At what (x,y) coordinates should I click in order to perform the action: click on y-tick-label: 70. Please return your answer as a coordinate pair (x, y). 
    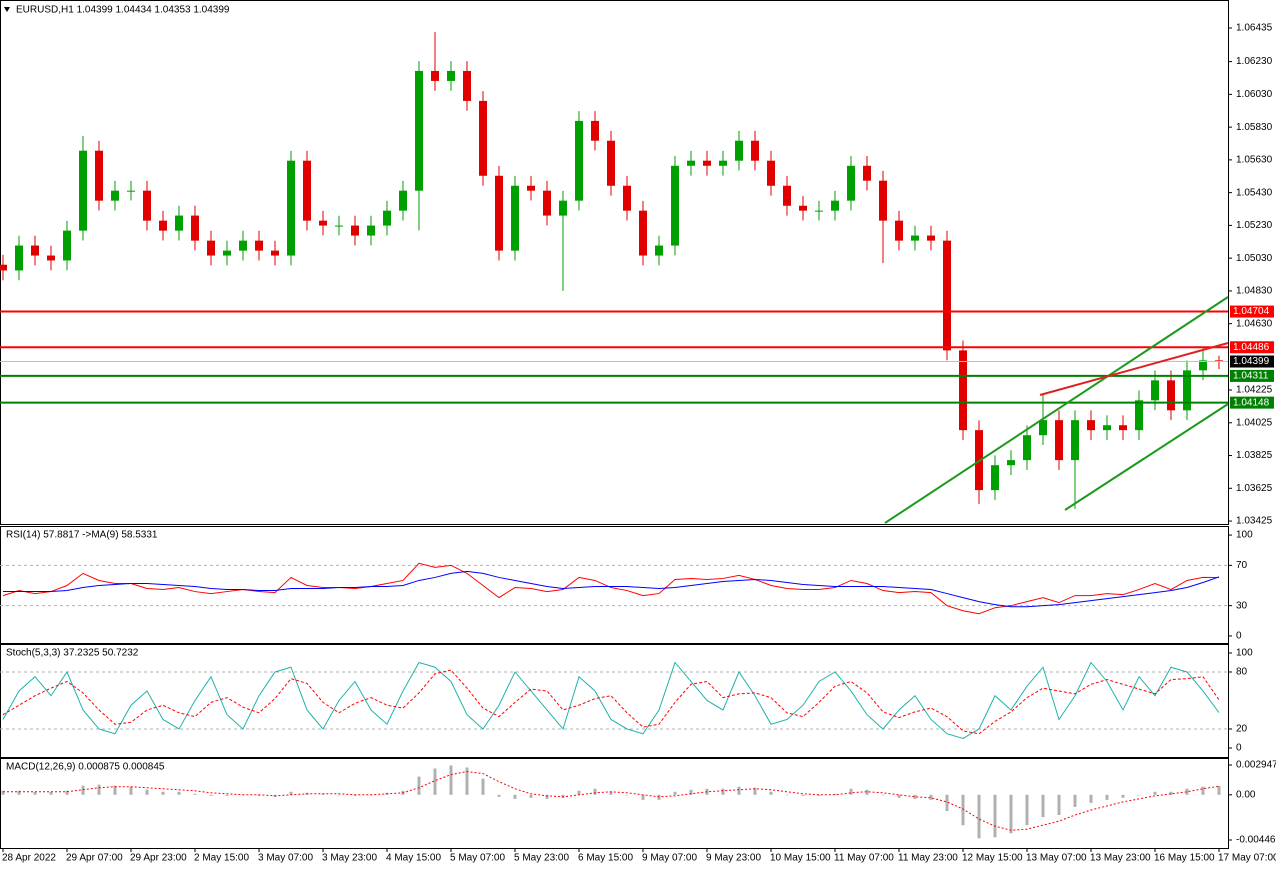
    Looking at the image, I should click on (1242, 565).